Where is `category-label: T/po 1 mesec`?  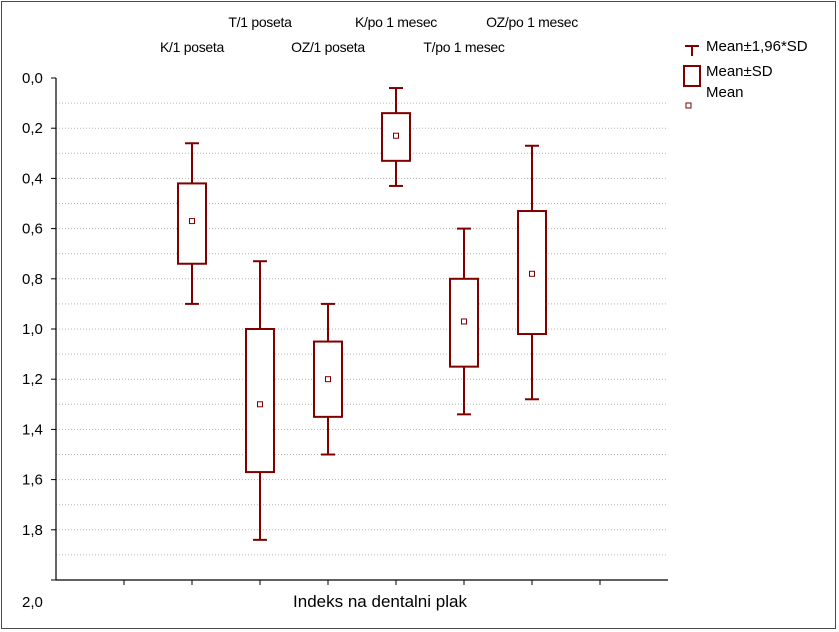 category-label: T/po 1 mesec is located at coordinates (464, 47).